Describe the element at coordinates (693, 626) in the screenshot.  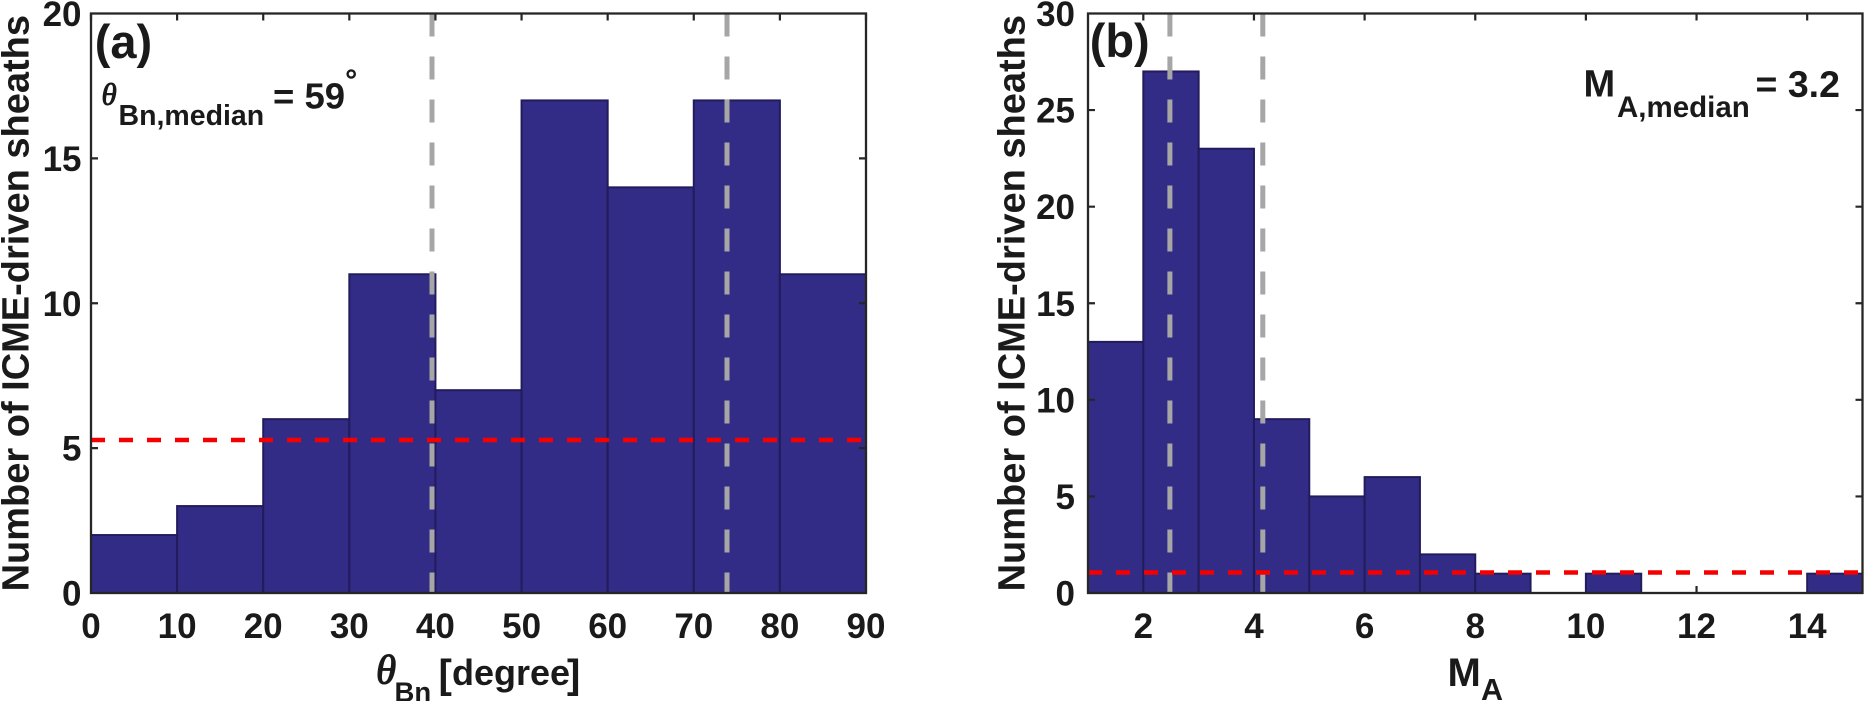
I see `svg-text: 70` at that location.